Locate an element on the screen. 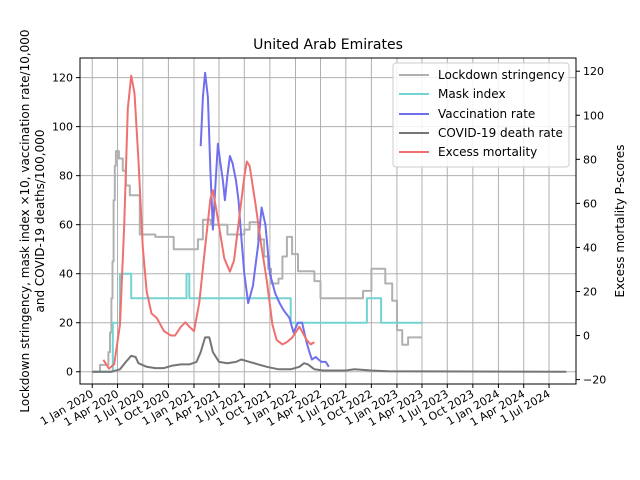  y-left-tick-label: 100 is located at coordinates (62, 127).